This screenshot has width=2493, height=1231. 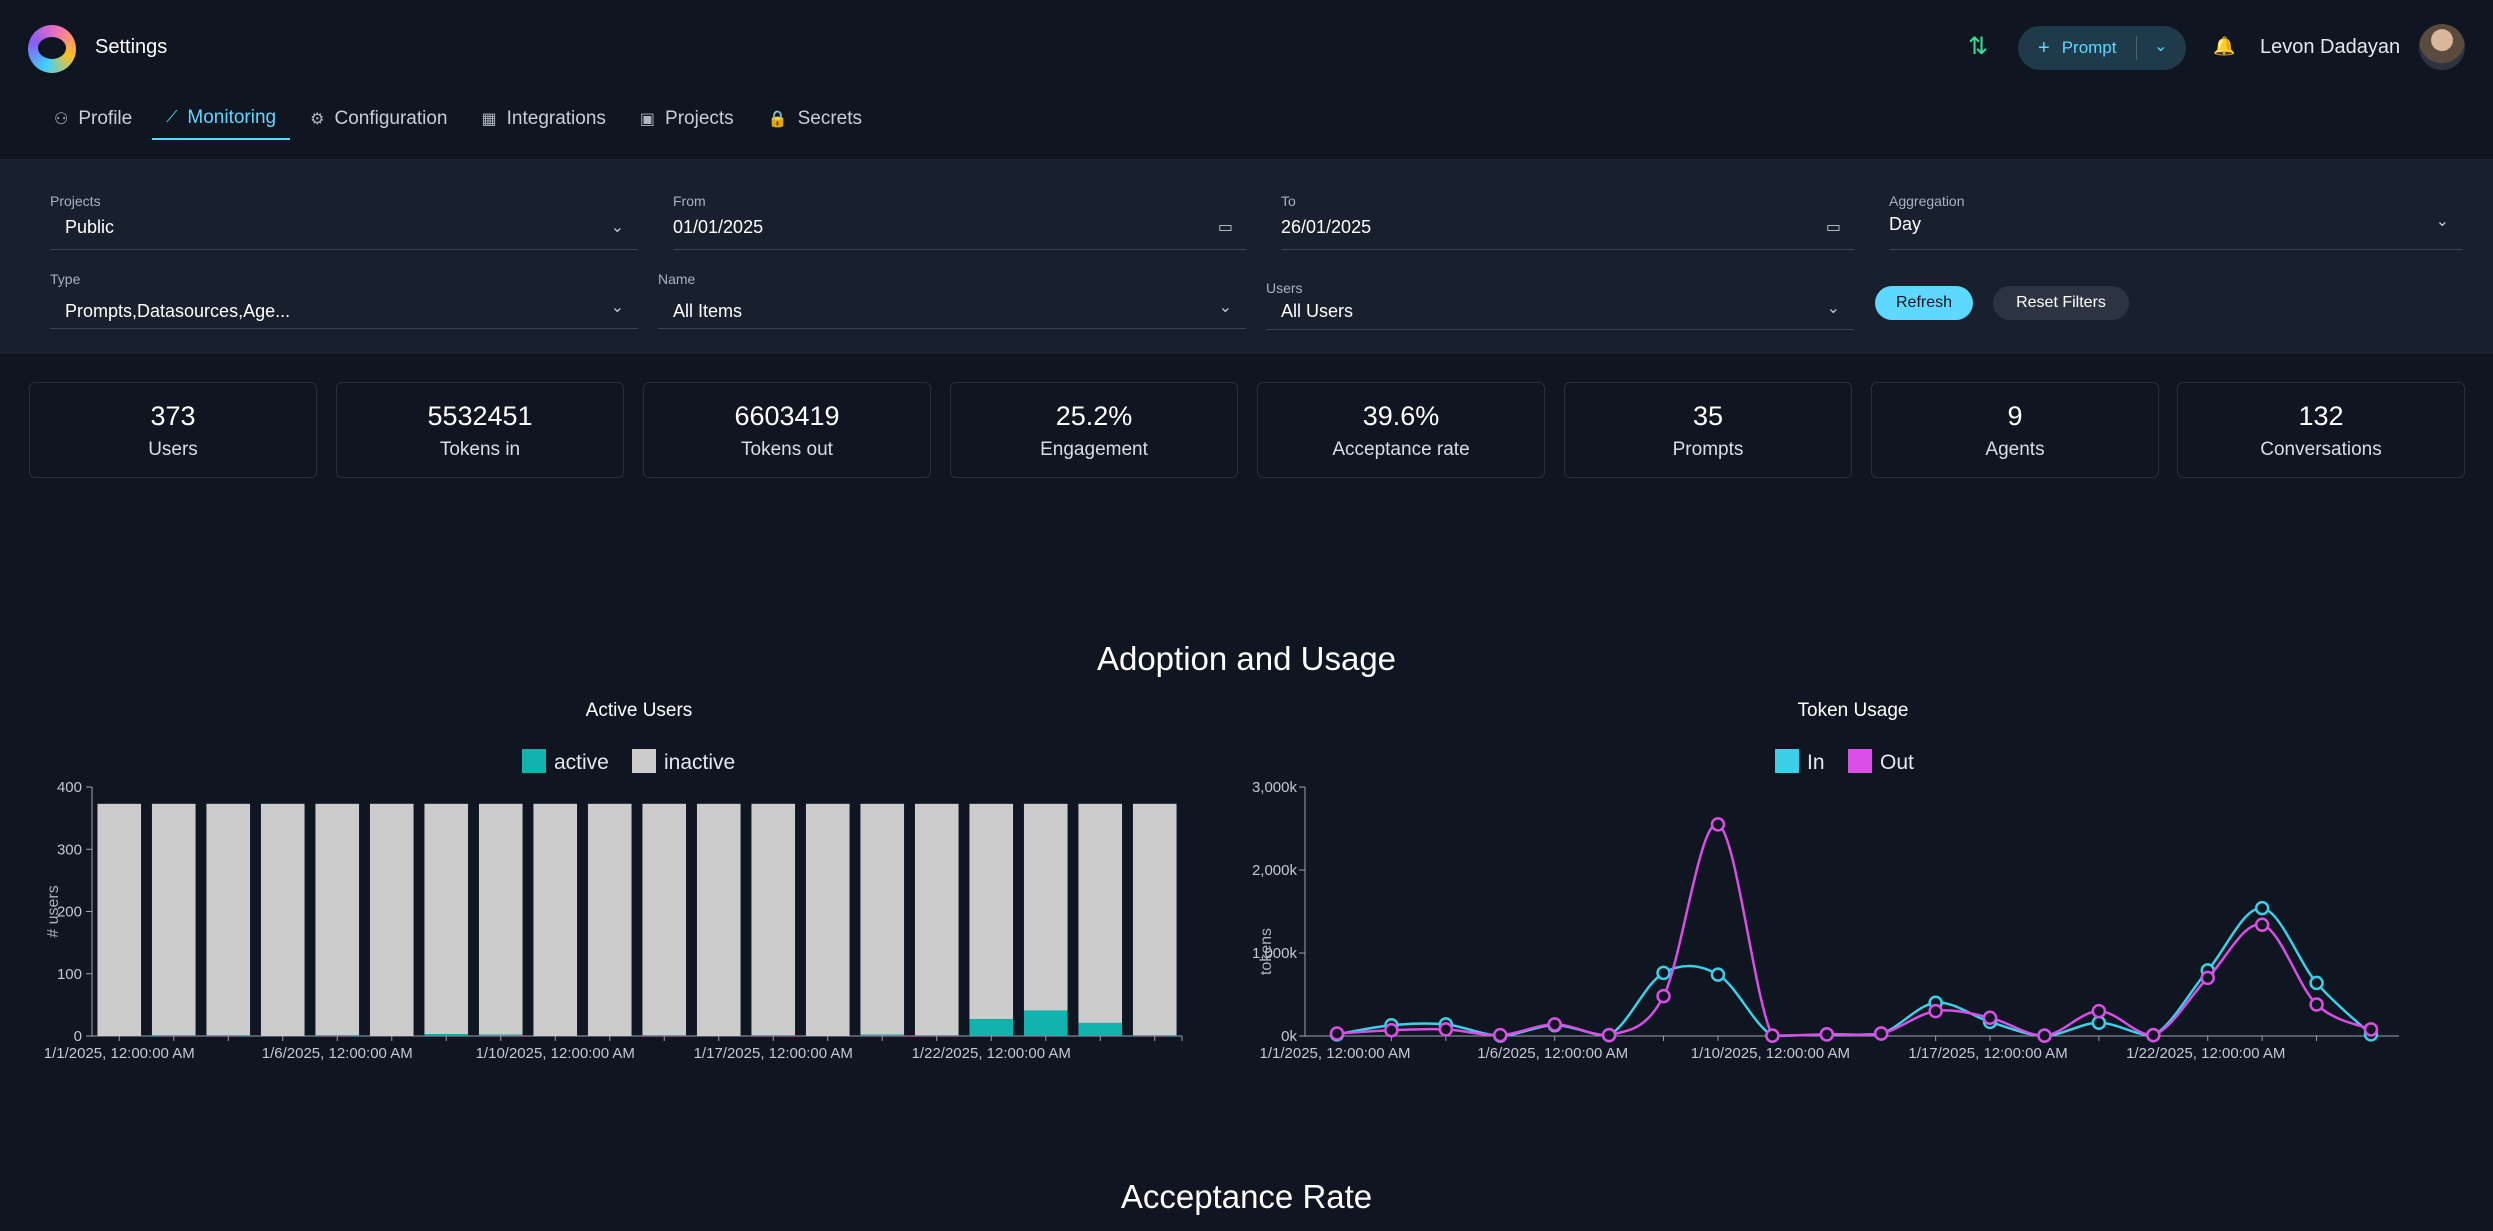 What do you see at coordinates (960, 221) in the screenshot?
I see `from-date-field: From 01/01/2025 ▭` at bounding box center [960, 221].